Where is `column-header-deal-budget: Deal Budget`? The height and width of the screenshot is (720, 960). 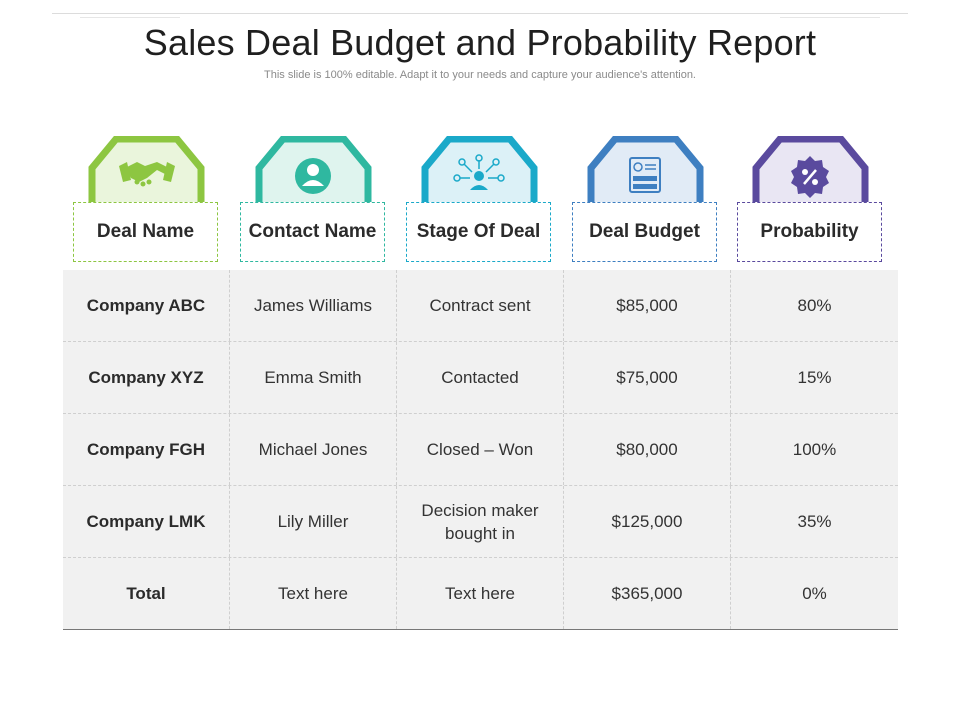 column-header-deal-budget: Deal Budget is located at coordinates (645, 200).